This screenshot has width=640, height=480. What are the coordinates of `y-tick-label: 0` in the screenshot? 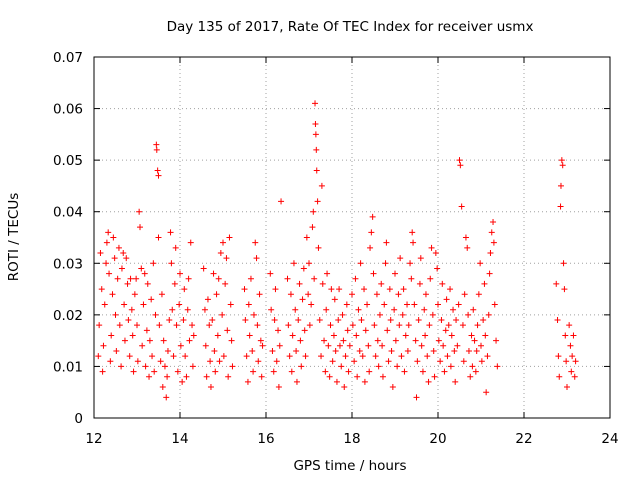 It's located at (78, 419).